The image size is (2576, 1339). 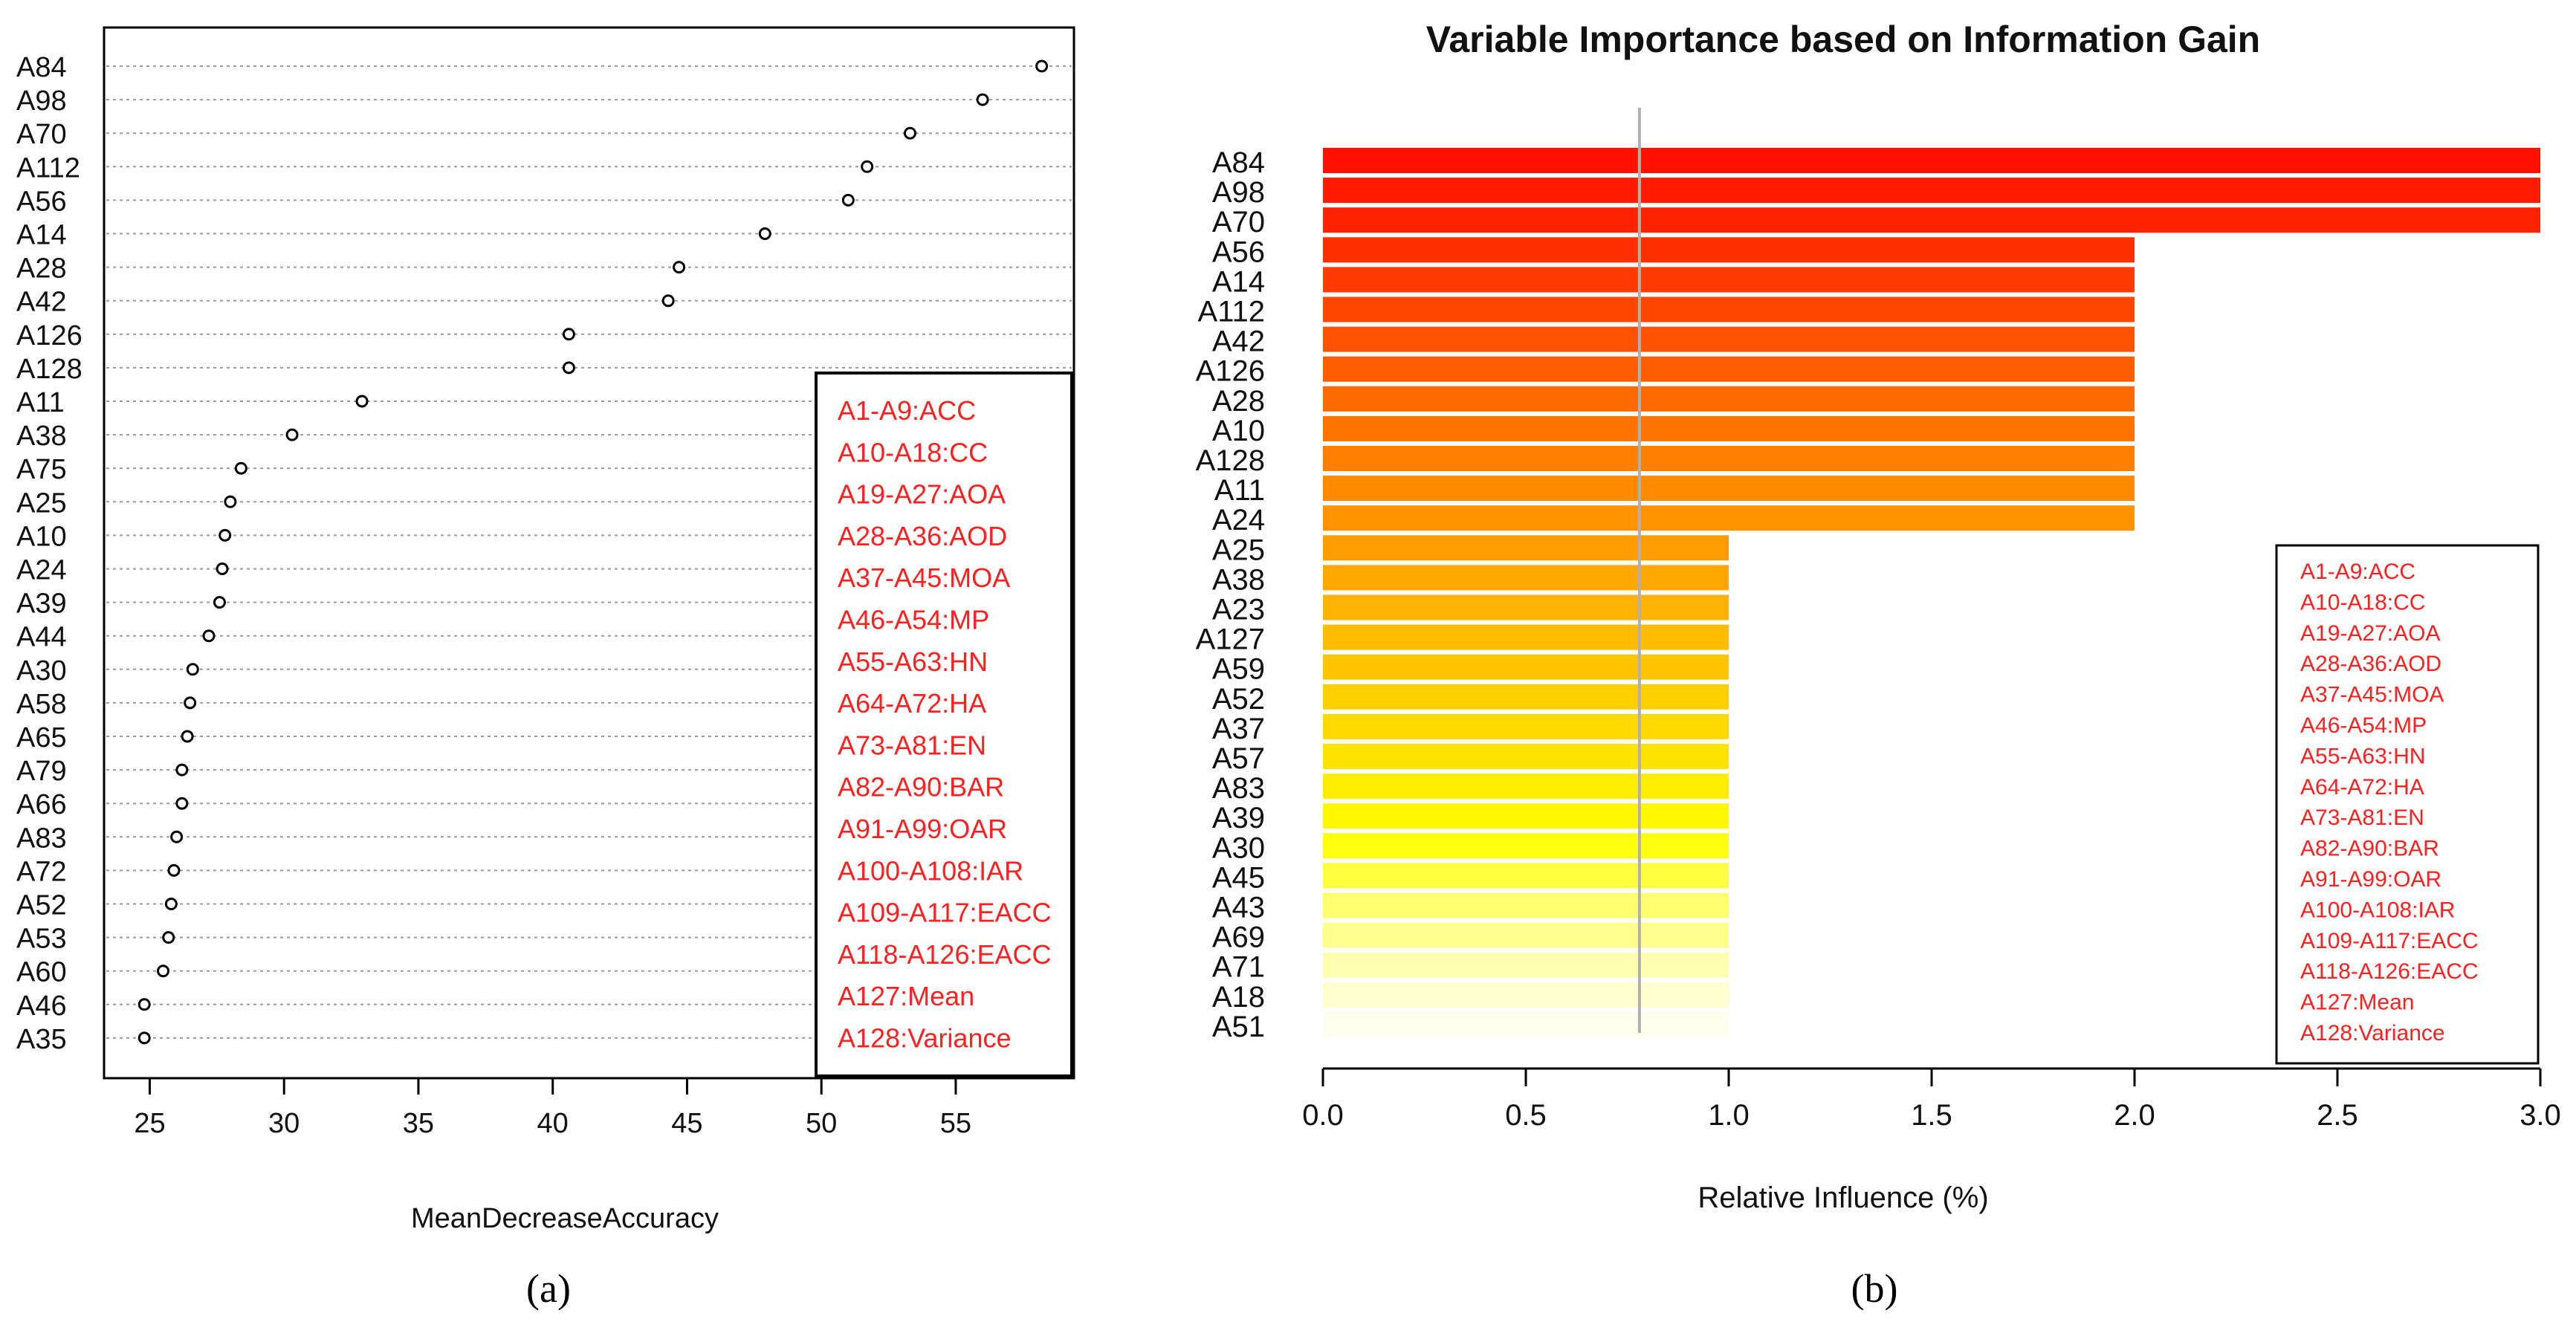 I want to click on panel-b-category-label: A45, so click(x=1238, y=877).